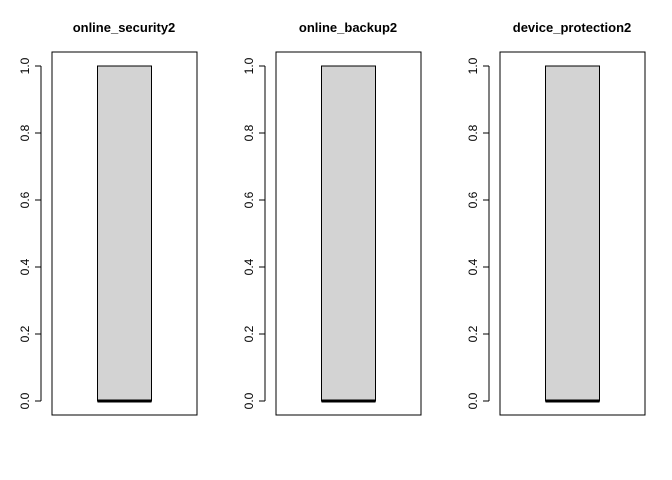 The height and width of the screenshot is (480, 672). What do you see at coordinates (25, 333) in the screenshot?
I see `panel-1-y-tick-label-1: 0.2` at bounding box center [25, 333].